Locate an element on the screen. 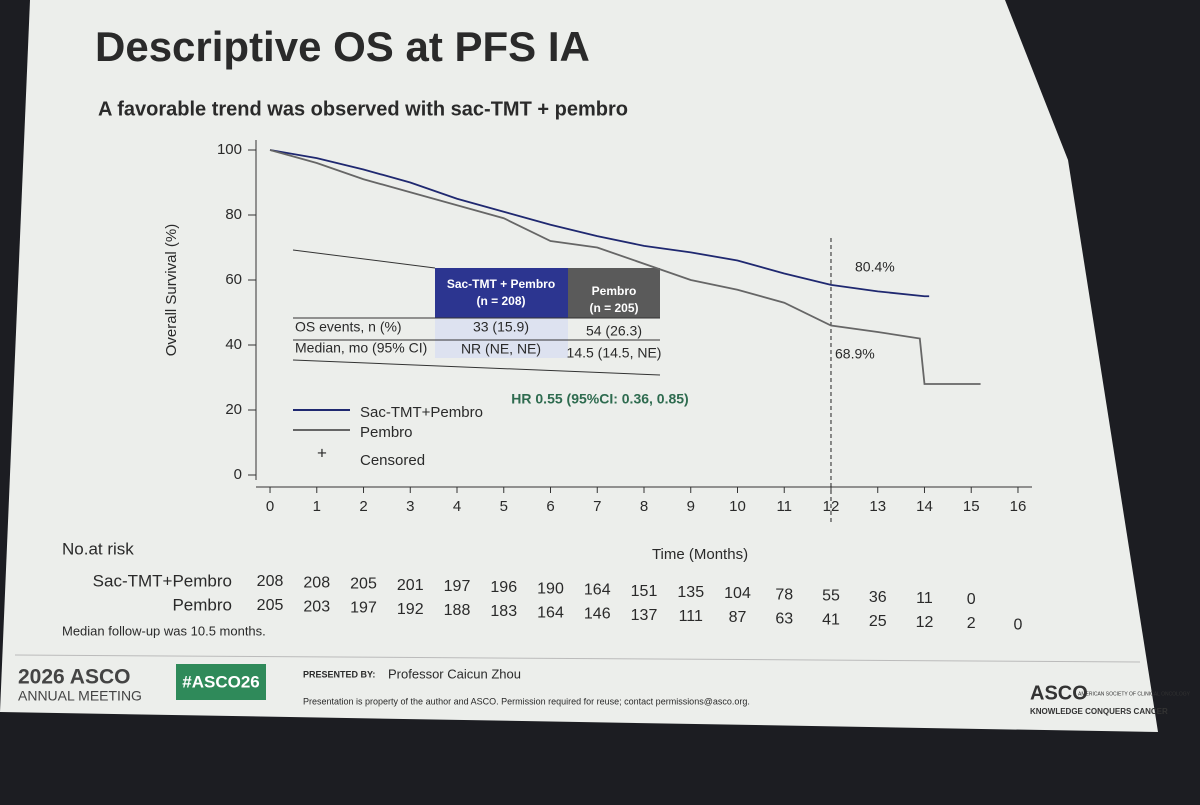  cell: 54 (26.3) is located at coordinates (614, 331).